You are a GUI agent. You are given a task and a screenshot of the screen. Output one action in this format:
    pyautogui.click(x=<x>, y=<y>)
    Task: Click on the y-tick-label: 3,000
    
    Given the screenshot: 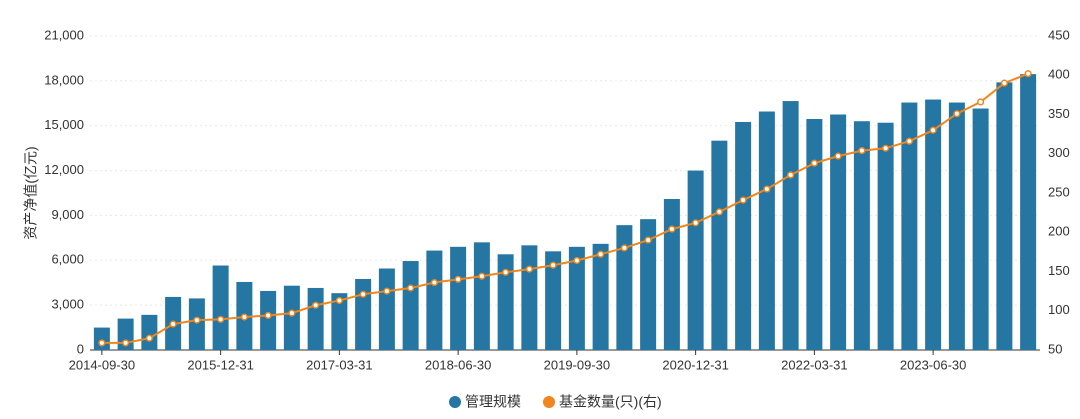 What is the action you would take?
    pyautogui.click(x=67, y=304)
    